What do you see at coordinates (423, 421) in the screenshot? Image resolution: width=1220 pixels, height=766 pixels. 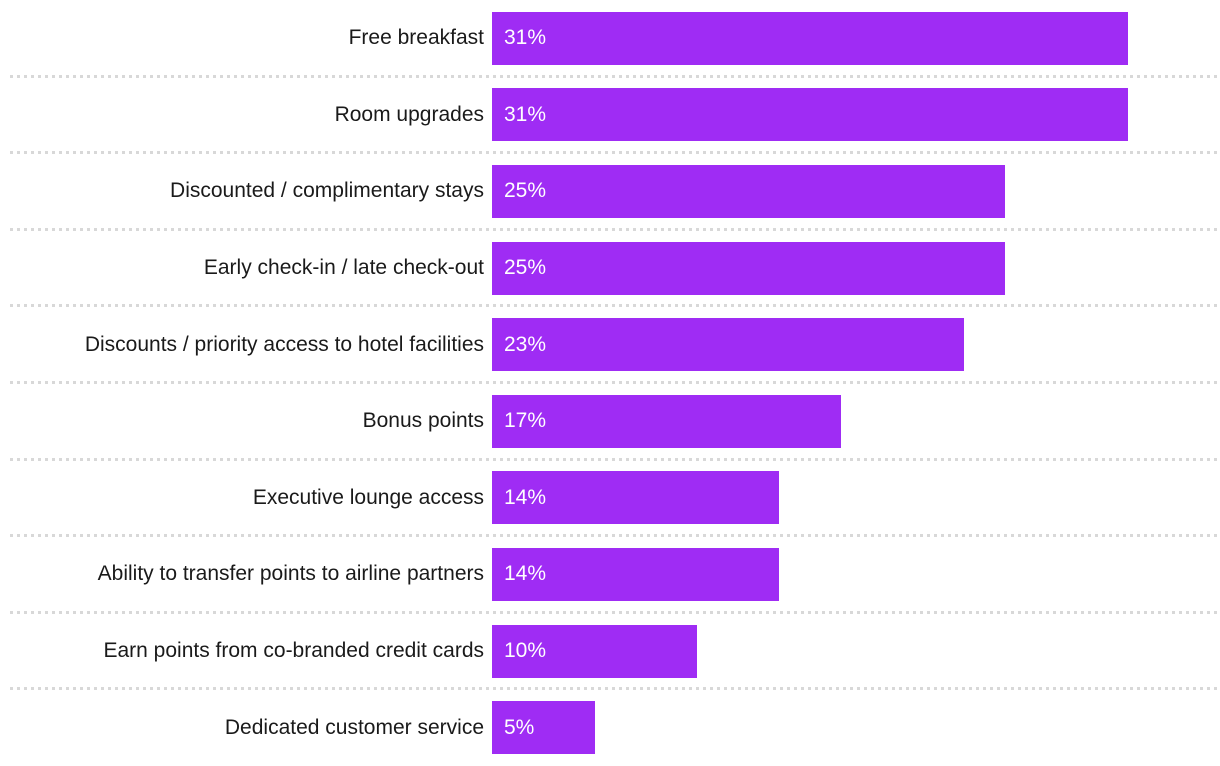 I see `category-label: Bonus points` at bounding box center [423, 421].